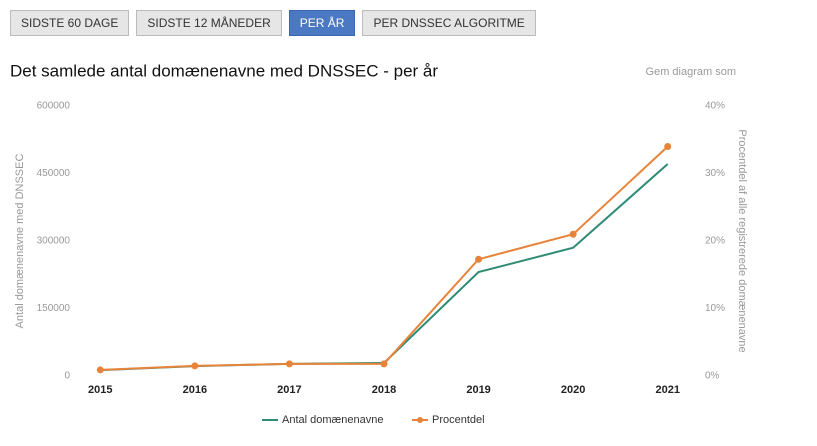  Describe the element at coordinates (449, 23) in the screenshot. I see `tab: PER DNSSEC ALGORITME` at that location.